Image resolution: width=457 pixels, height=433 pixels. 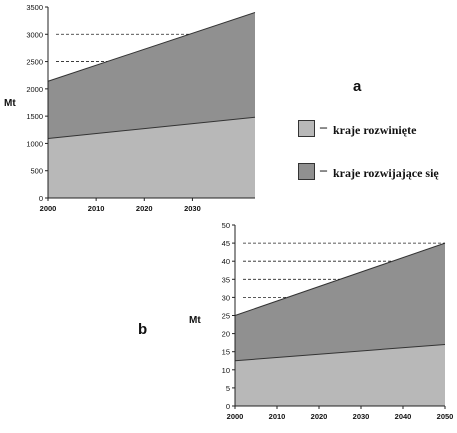 What do you see at coordinates (386, 173) in the screenshot?
I see `legend-label-developing: kraje rozwijające się` at bounding box center [386, 173].